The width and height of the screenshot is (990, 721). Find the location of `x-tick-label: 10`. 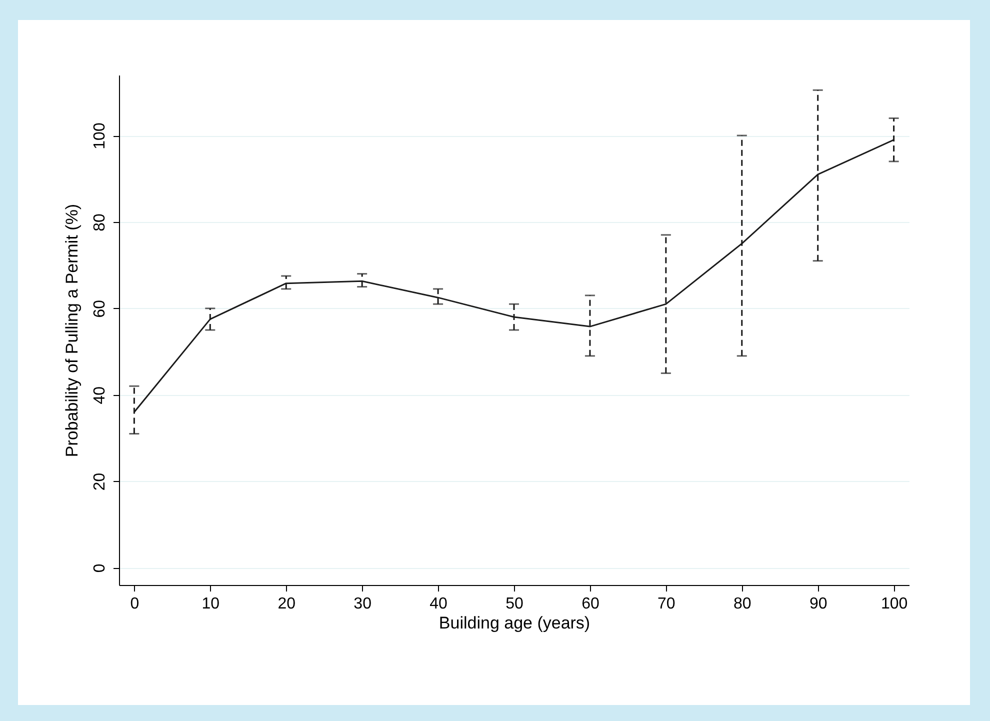

x-tick-label: 10 is located at coordinates (211, 604).